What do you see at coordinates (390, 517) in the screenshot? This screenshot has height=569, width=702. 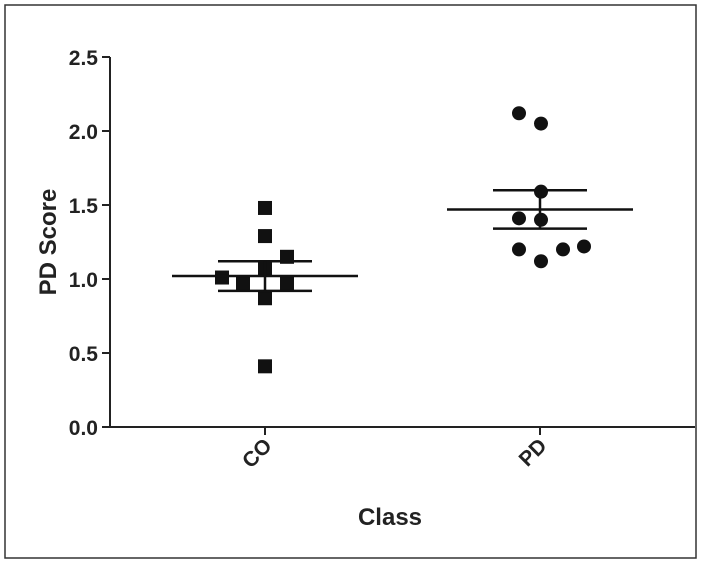 I see `x-axis-label: Class` at bounding box center [390, 517].